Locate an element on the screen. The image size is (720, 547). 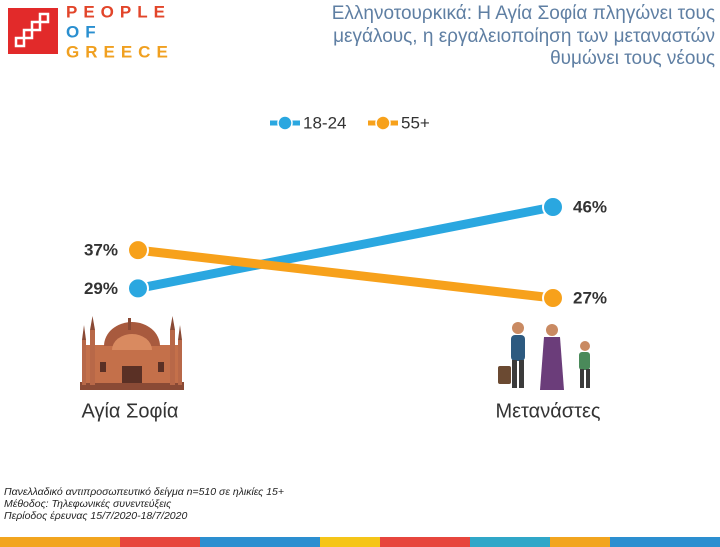
category-label: Αγία Σοφία is located at coordinates (129, 411).